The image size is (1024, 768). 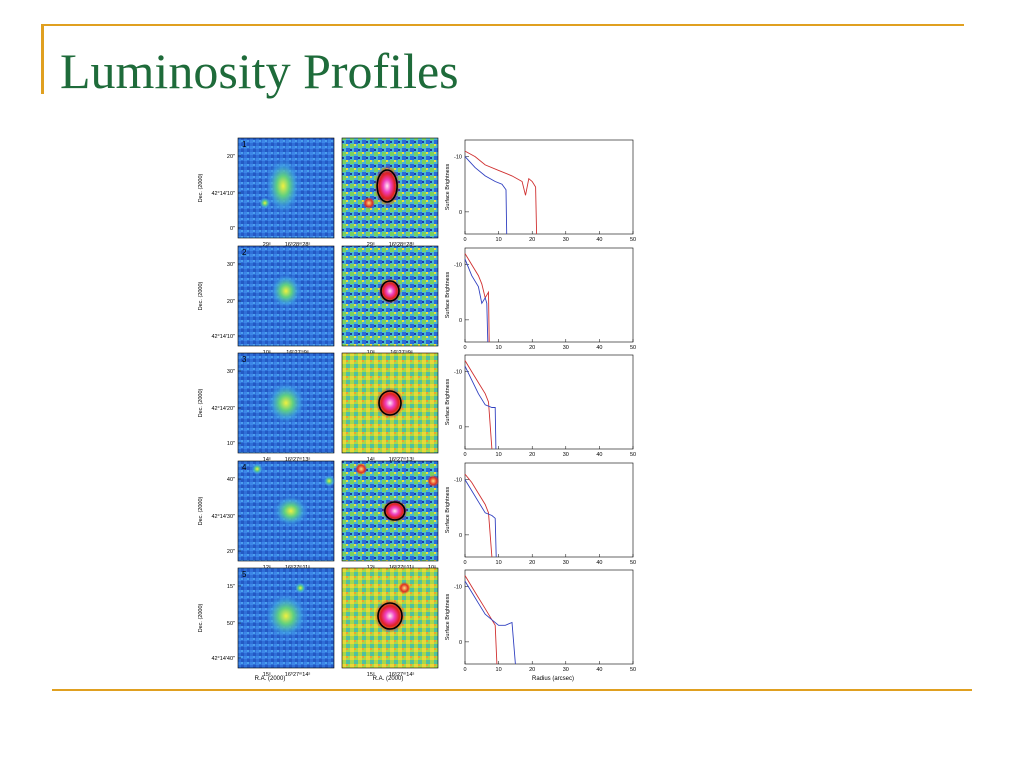 What do you see at coordinates (388, 679) in the screenshot?
I see `ra-axis-label-2: R.A. (2000)` at bounding box center [388, 679].